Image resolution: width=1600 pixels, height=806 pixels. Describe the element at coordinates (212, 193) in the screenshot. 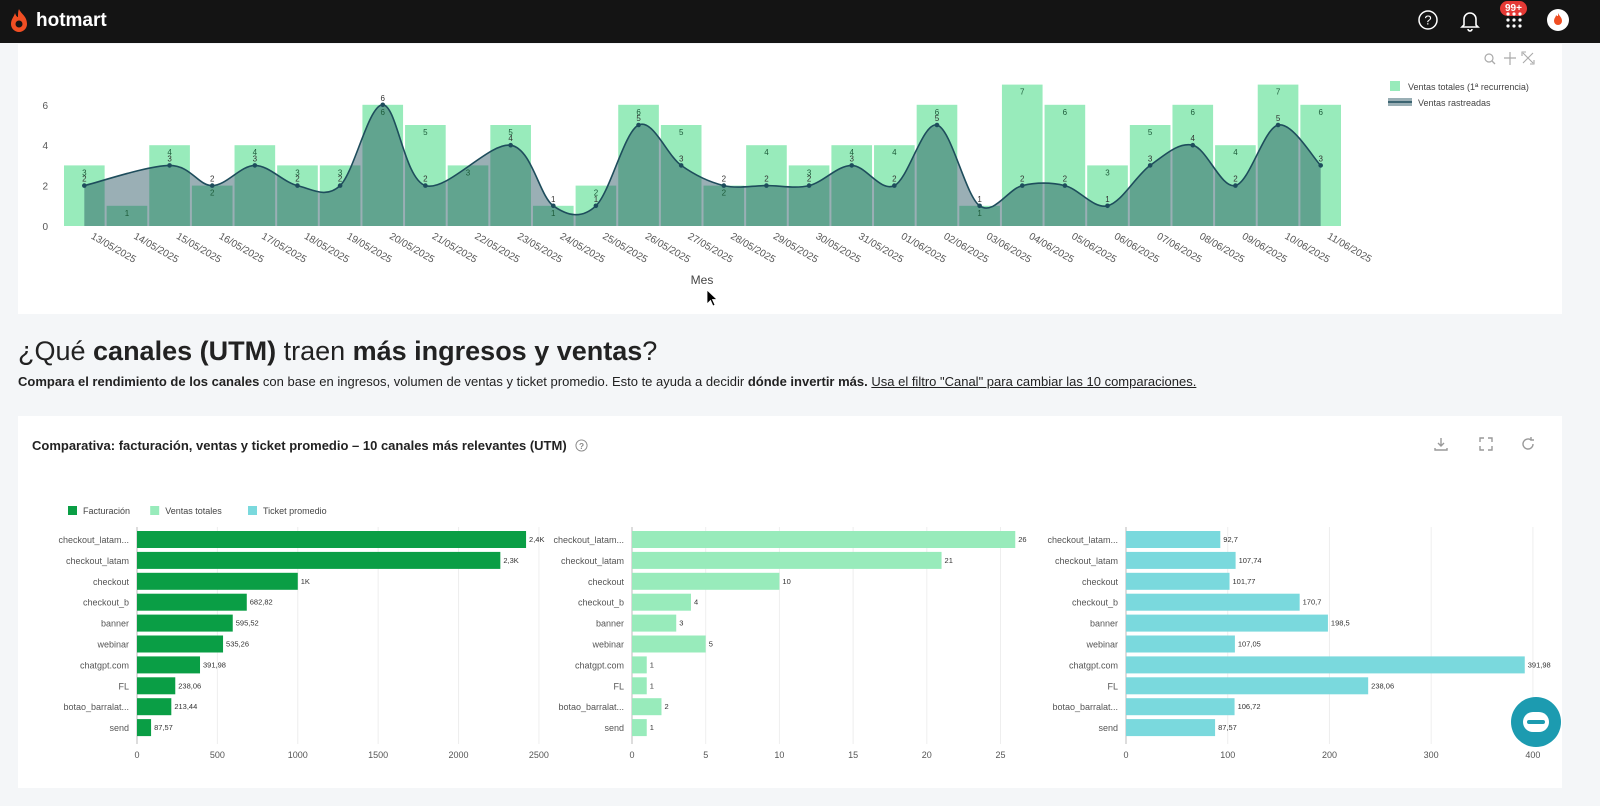

I see `bar-data-label: 2` at that location.